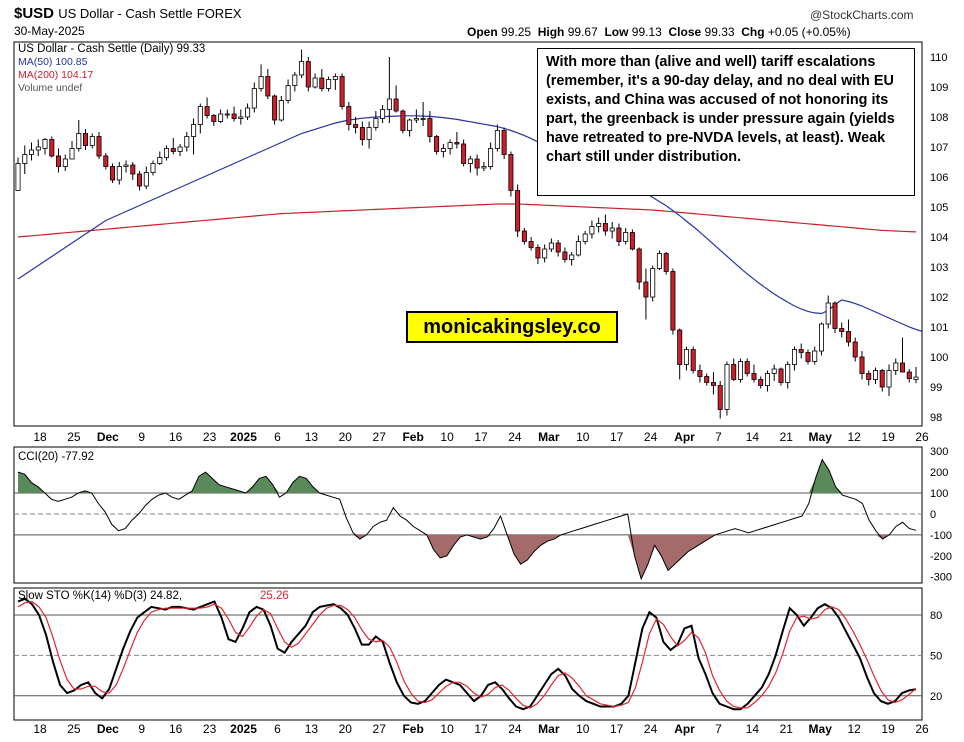 This screenshot has width=964, height=742. I want to click on market: FOREX, so click(219, 13).